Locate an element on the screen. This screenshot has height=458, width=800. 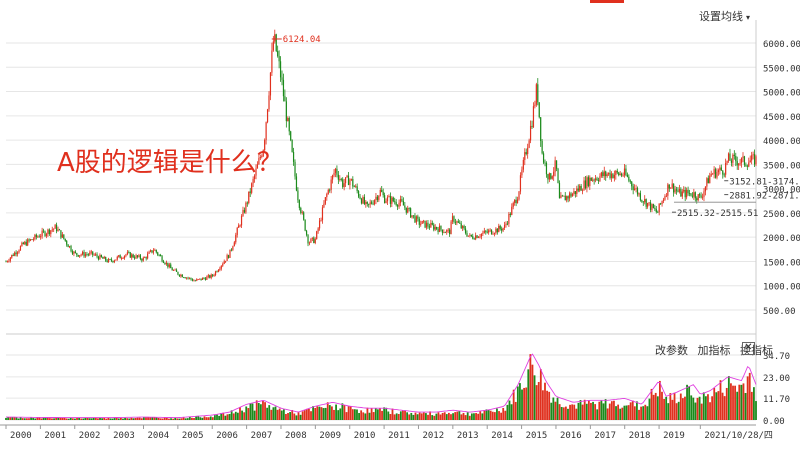
switch-indicator-button: 换指标 is located at coordinates (756, 350).